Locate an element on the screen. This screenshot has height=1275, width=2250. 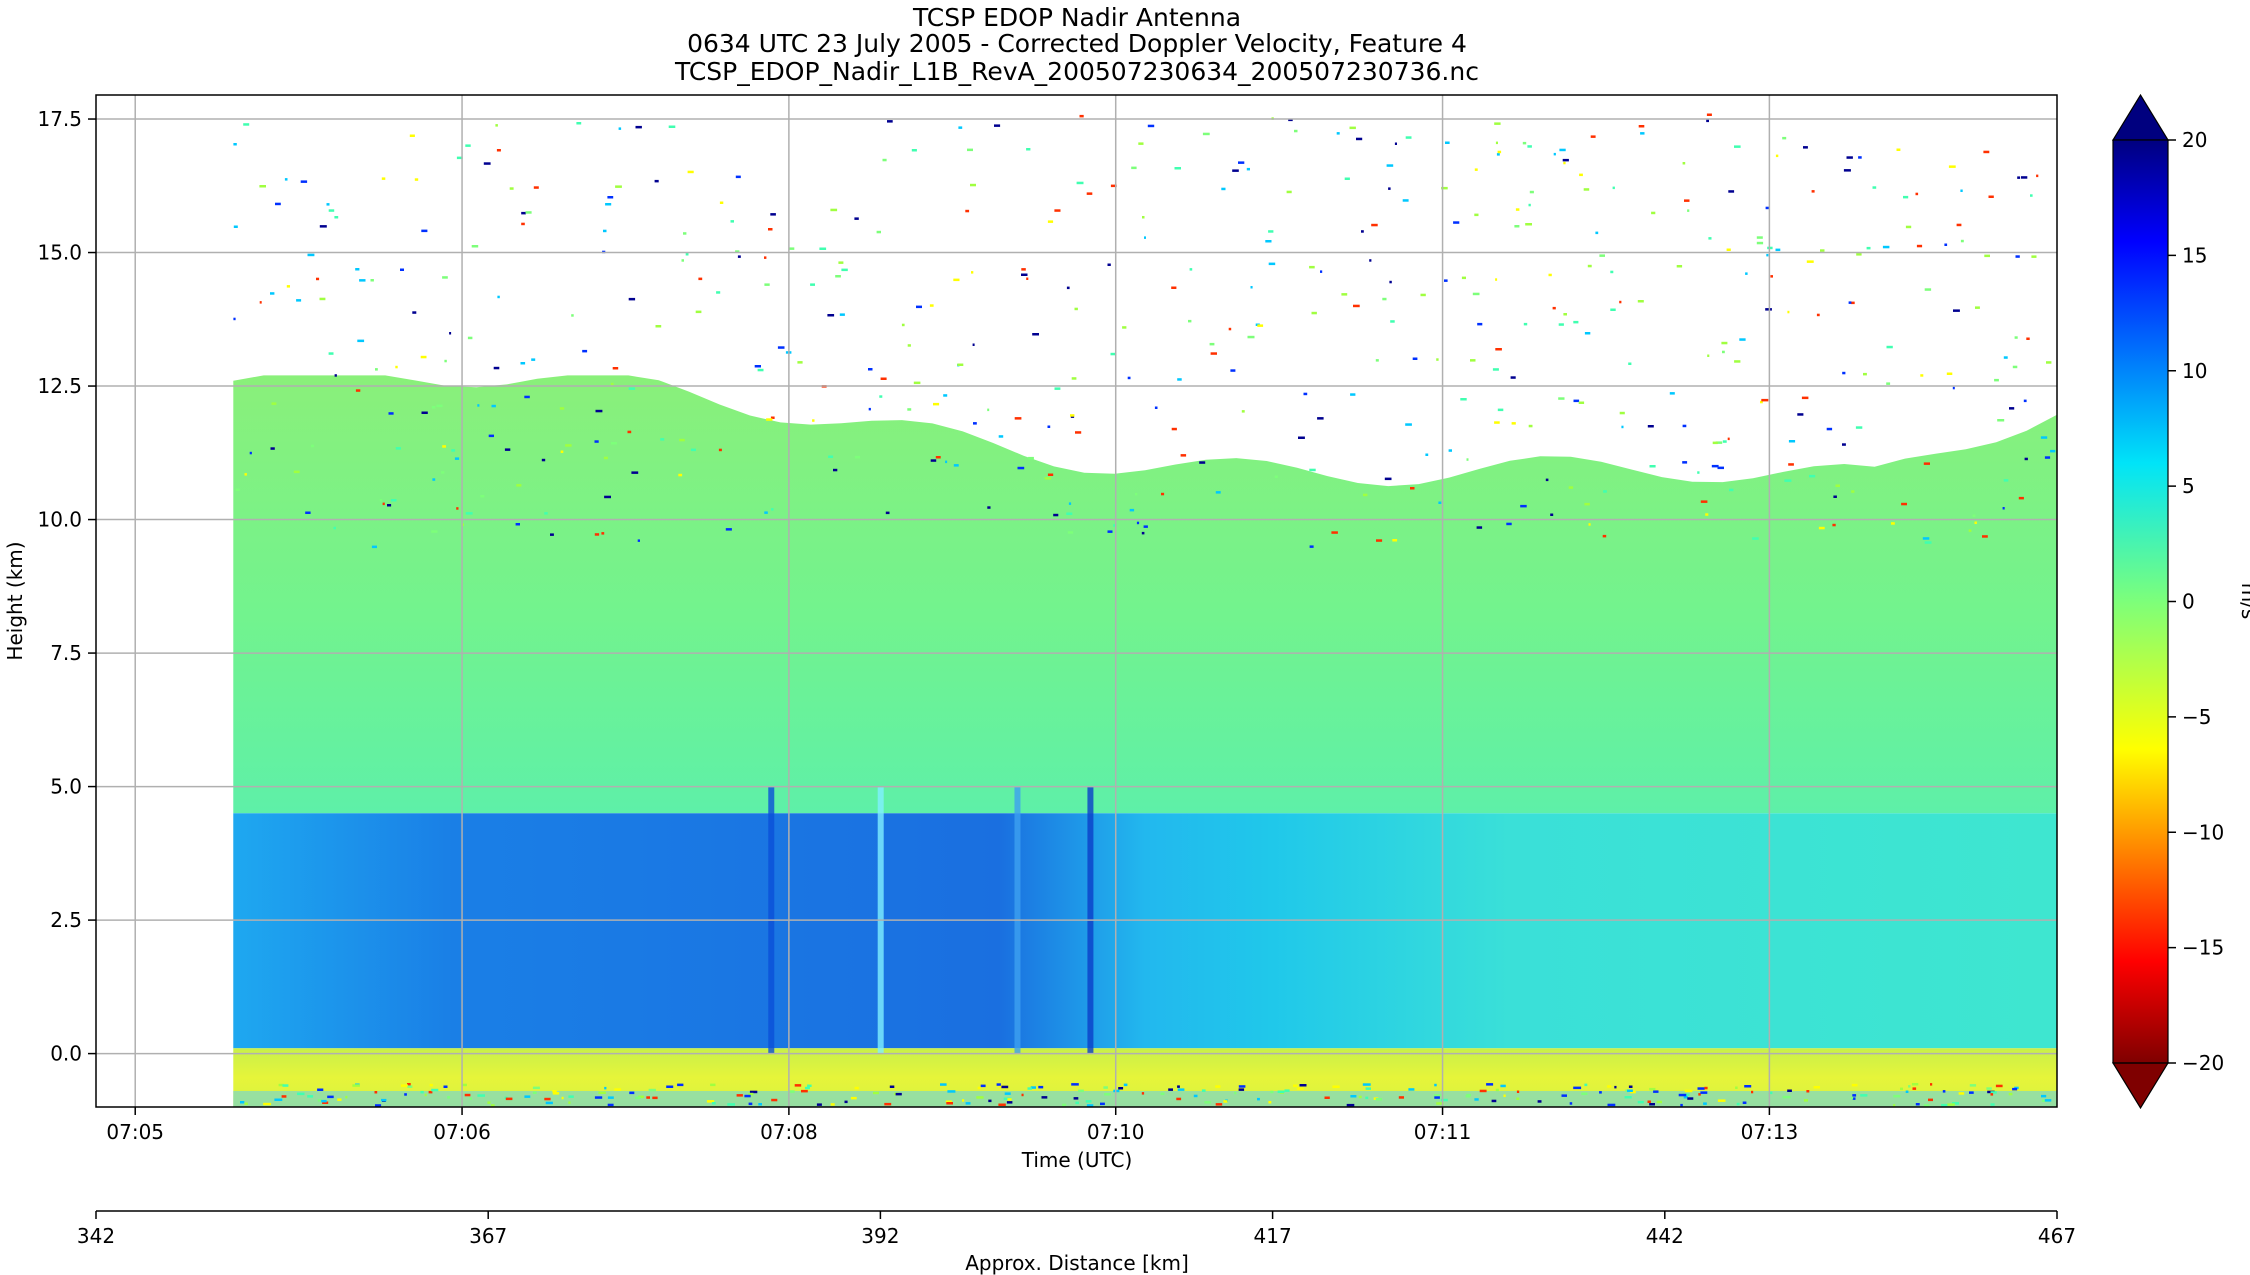
y-tick-label: 17.5 is located at coordinates (59, 119).